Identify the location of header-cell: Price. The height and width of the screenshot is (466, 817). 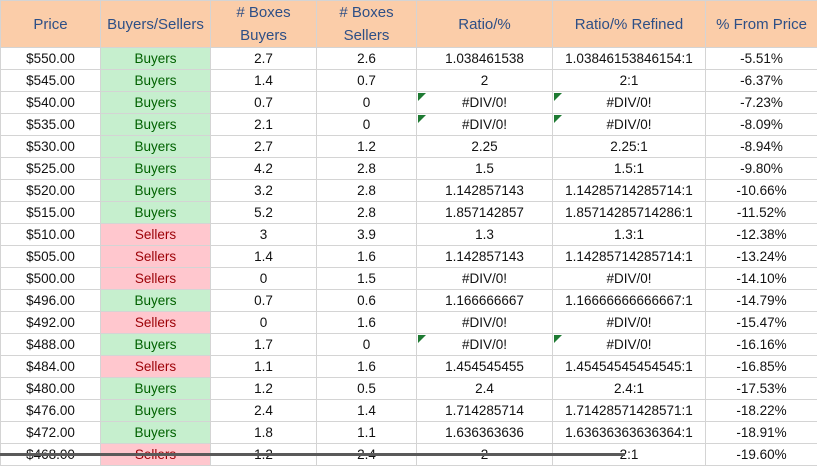
(51, 24).